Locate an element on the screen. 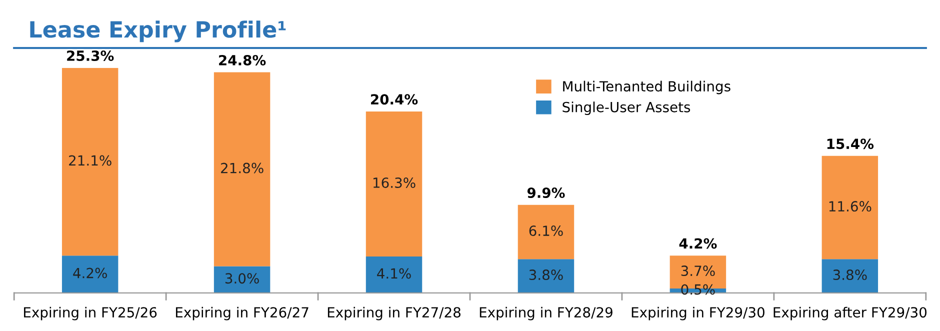  x-tick-label: Expiring in FY28/29 is located at coordinates (546, 313).